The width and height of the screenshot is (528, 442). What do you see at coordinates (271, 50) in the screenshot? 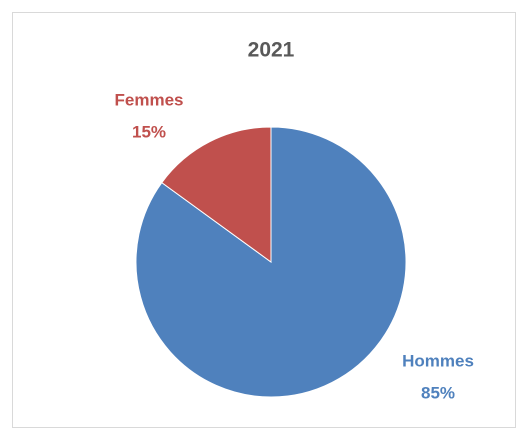
I see `chart-title: 2021` at bounding box center [271, 50].